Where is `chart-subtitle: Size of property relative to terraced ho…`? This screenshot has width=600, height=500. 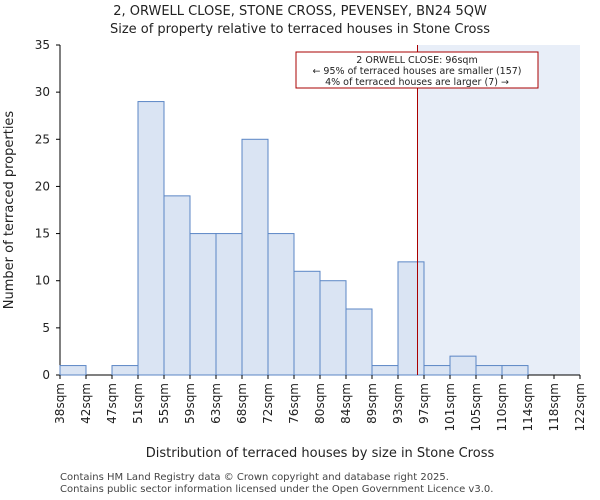
chart-subtitle: Size of property relative to terraced ho… is located at coordinates (300, 29).